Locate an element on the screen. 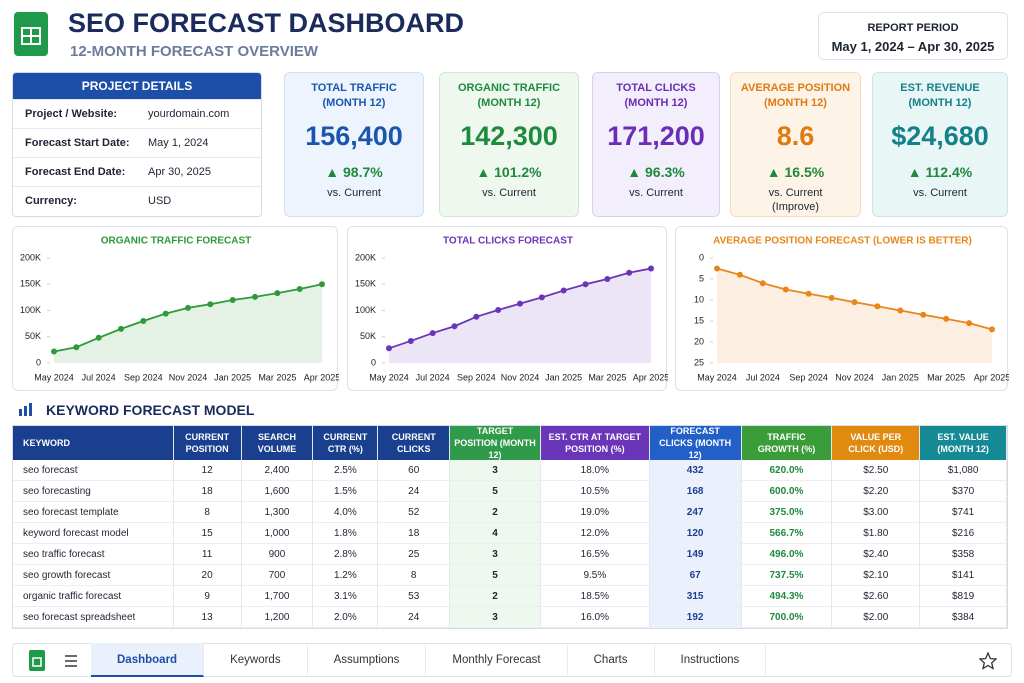 Image resolution: width=1024 pixels, height=683 pixels. header-cell: VALUE PER CLICK (USD) is located at coordinates (876, 443).